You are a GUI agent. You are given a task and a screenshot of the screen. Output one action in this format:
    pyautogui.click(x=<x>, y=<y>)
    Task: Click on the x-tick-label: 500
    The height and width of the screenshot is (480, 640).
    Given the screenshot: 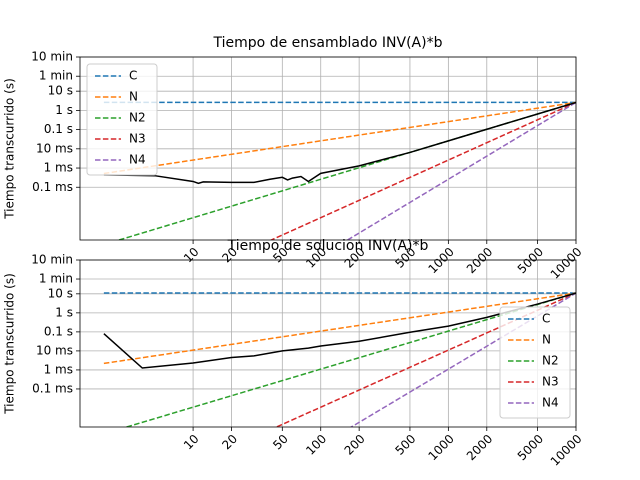 What is the action you would take?
    pyautogui.click(x=405, y=445)
    